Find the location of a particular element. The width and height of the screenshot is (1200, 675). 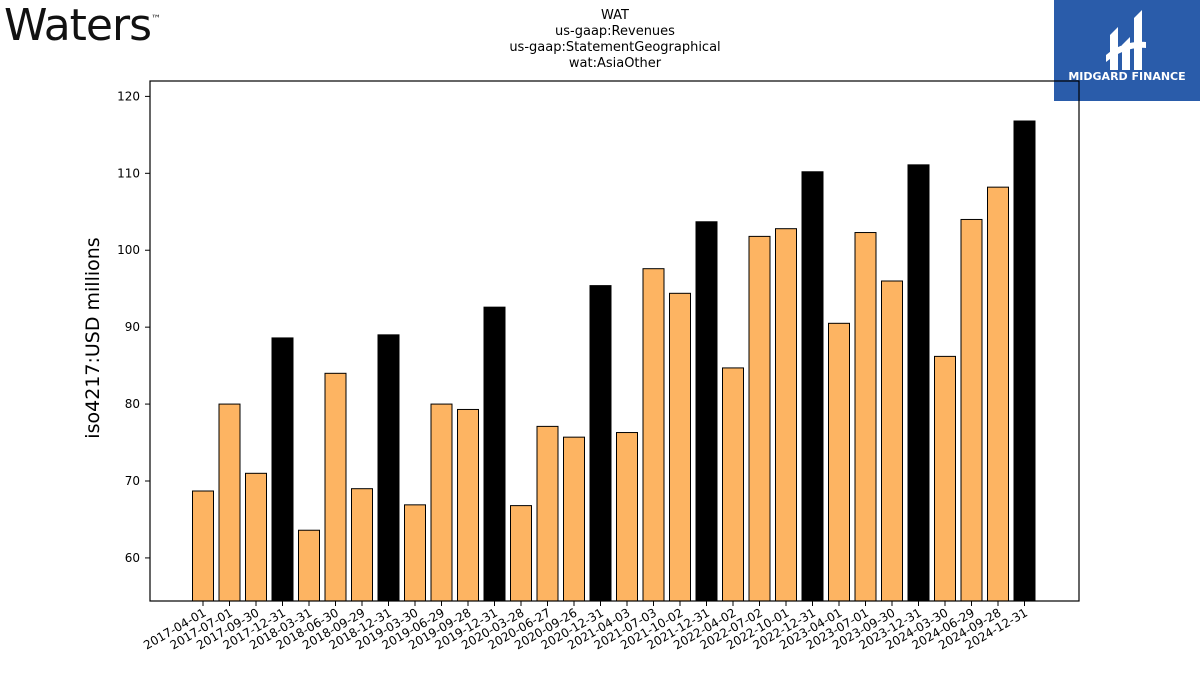

title-line-3: us-gaap:StatementGeographical is located at coordinates (615, 47).